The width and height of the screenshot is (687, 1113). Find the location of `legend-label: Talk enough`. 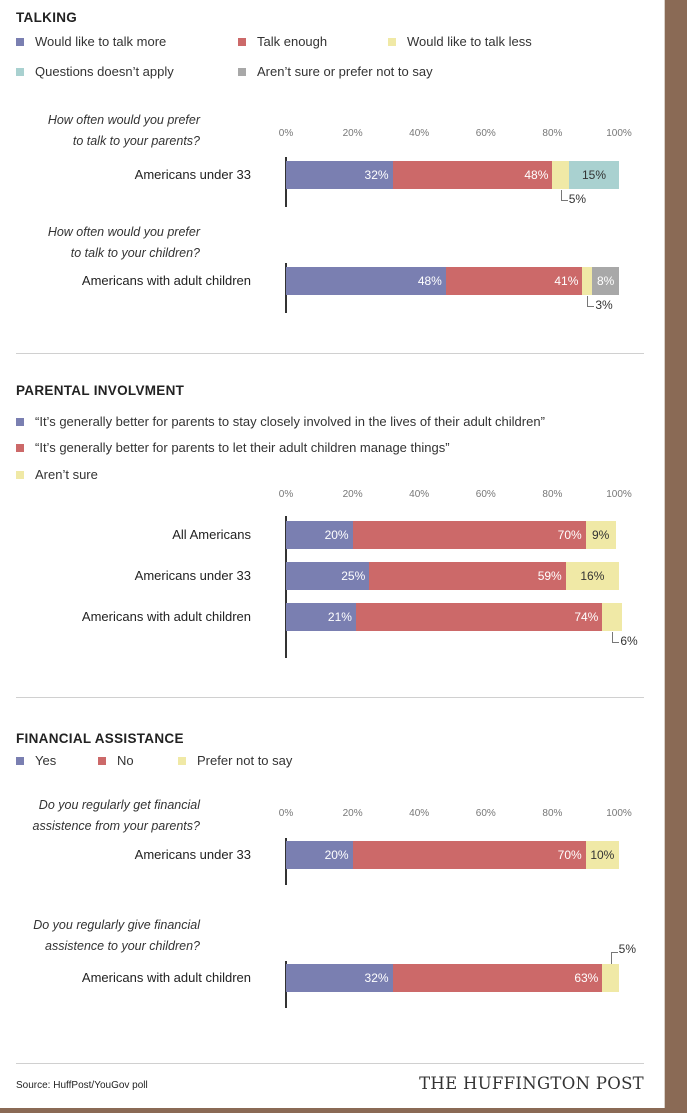

legend-label: Talk enough is located at coordinates (292, 41).